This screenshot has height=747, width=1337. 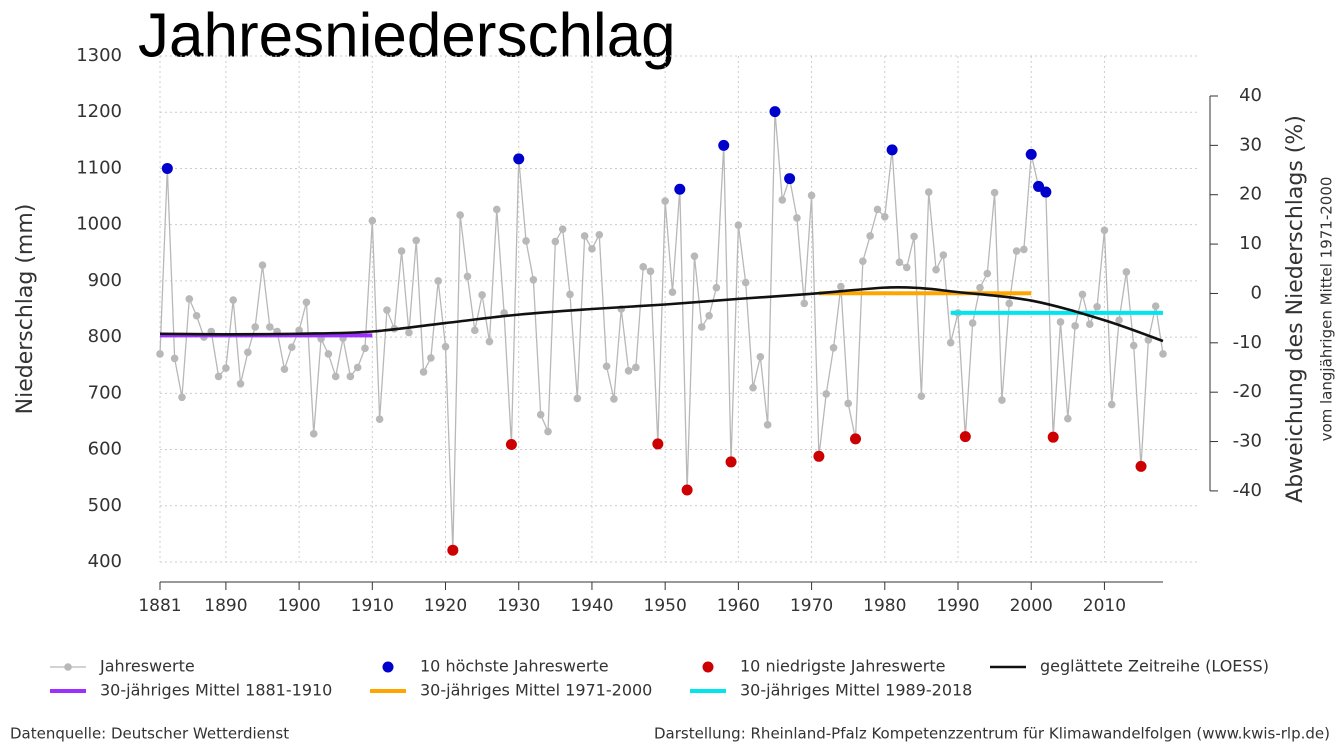 I want to click on y2-axis-label: Abweichung des Niederschlags (%), so click(x=1295, y=309).